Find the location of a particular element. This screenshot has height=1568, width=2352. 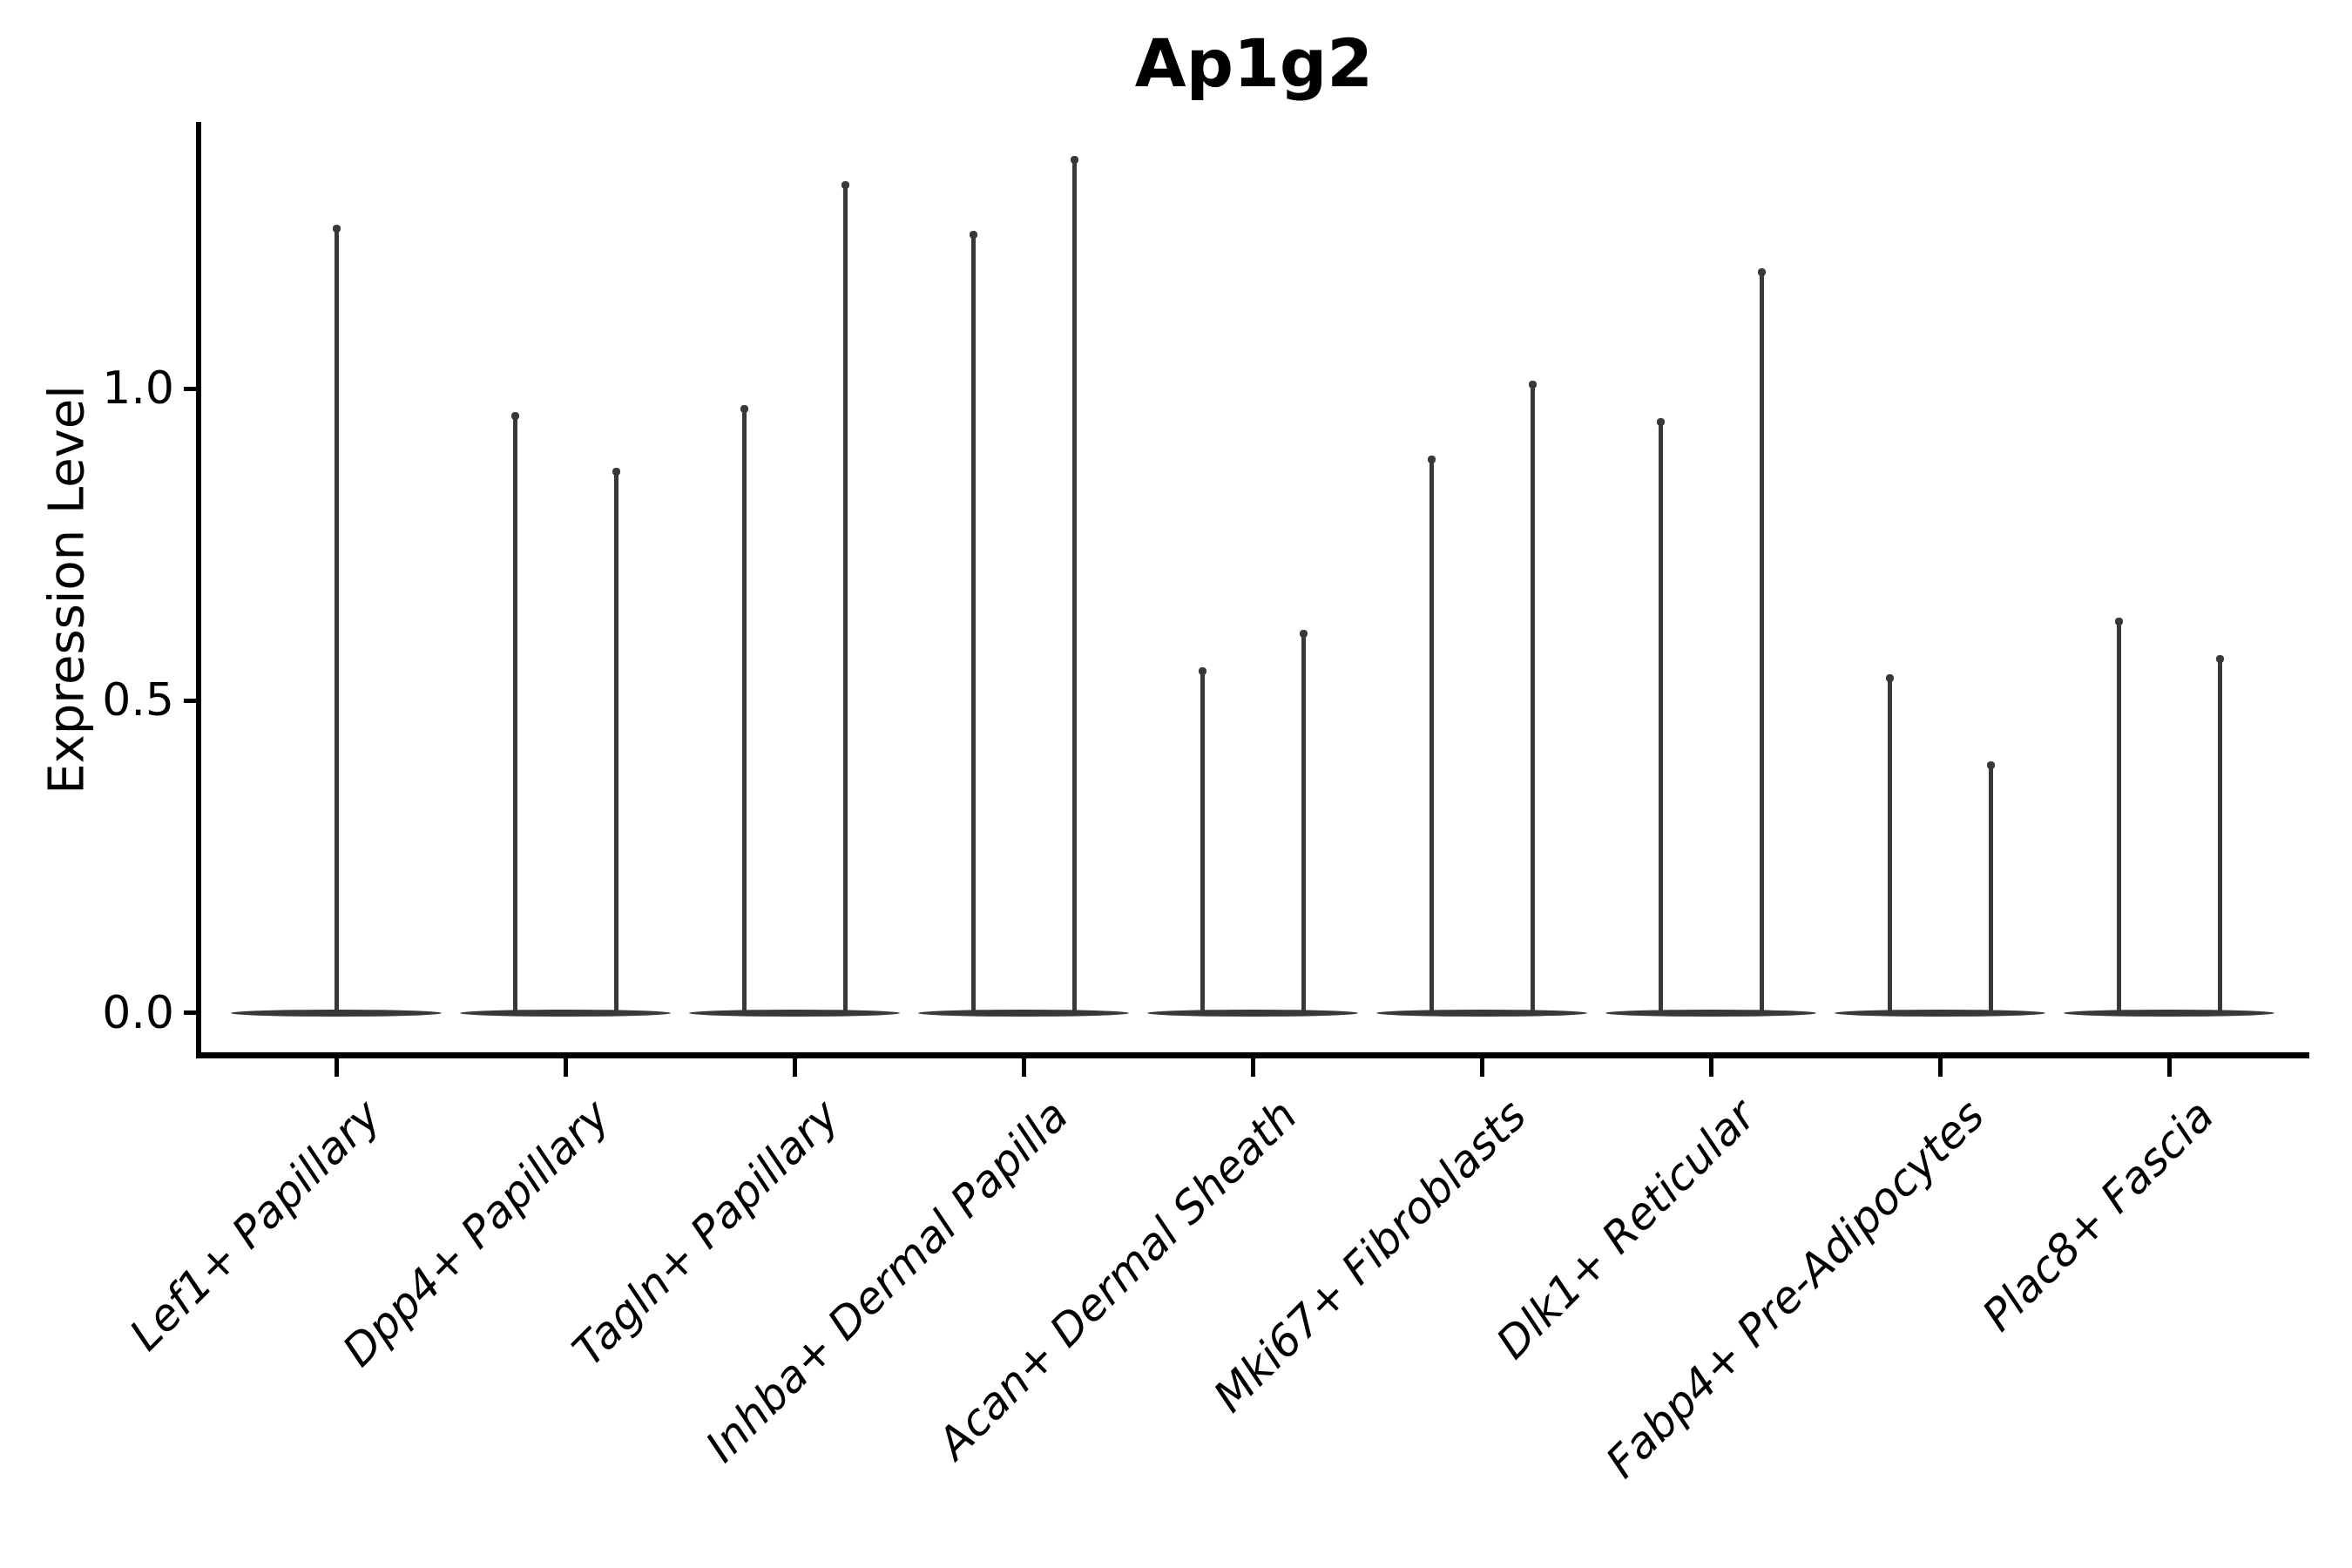

y-axis-spine is located at coordinates (198, 590).